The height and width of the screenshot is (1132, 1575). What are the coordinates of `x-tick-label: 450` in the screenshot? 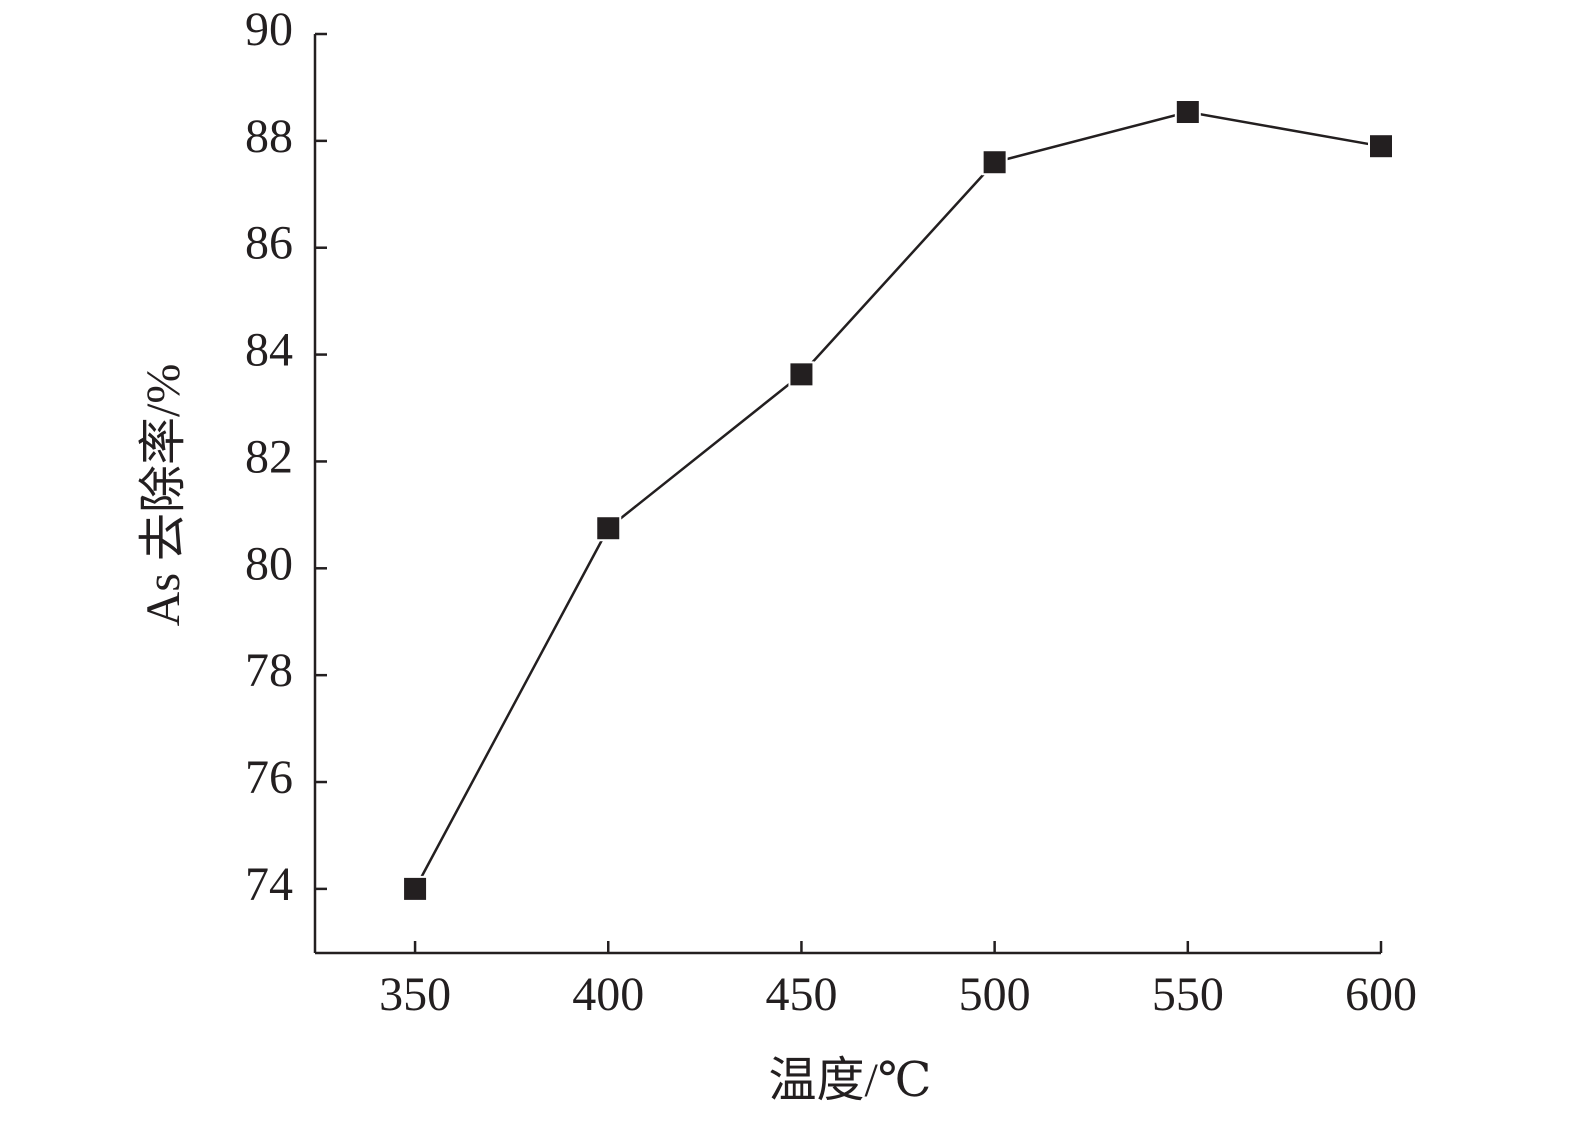 It's located at (801, 994).